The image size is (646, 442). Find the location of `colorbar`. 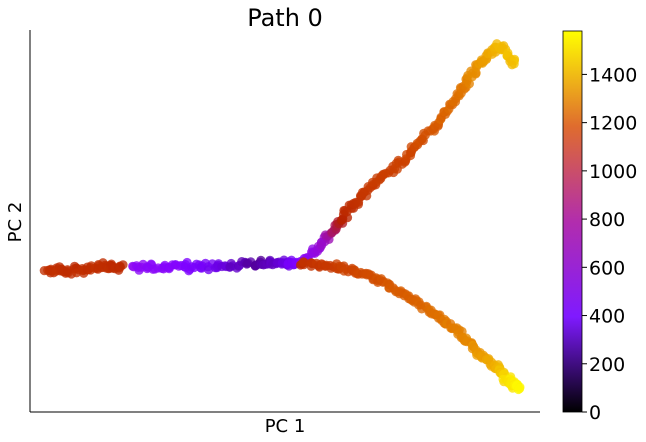

colorbar is located at coordinates (572, 221).